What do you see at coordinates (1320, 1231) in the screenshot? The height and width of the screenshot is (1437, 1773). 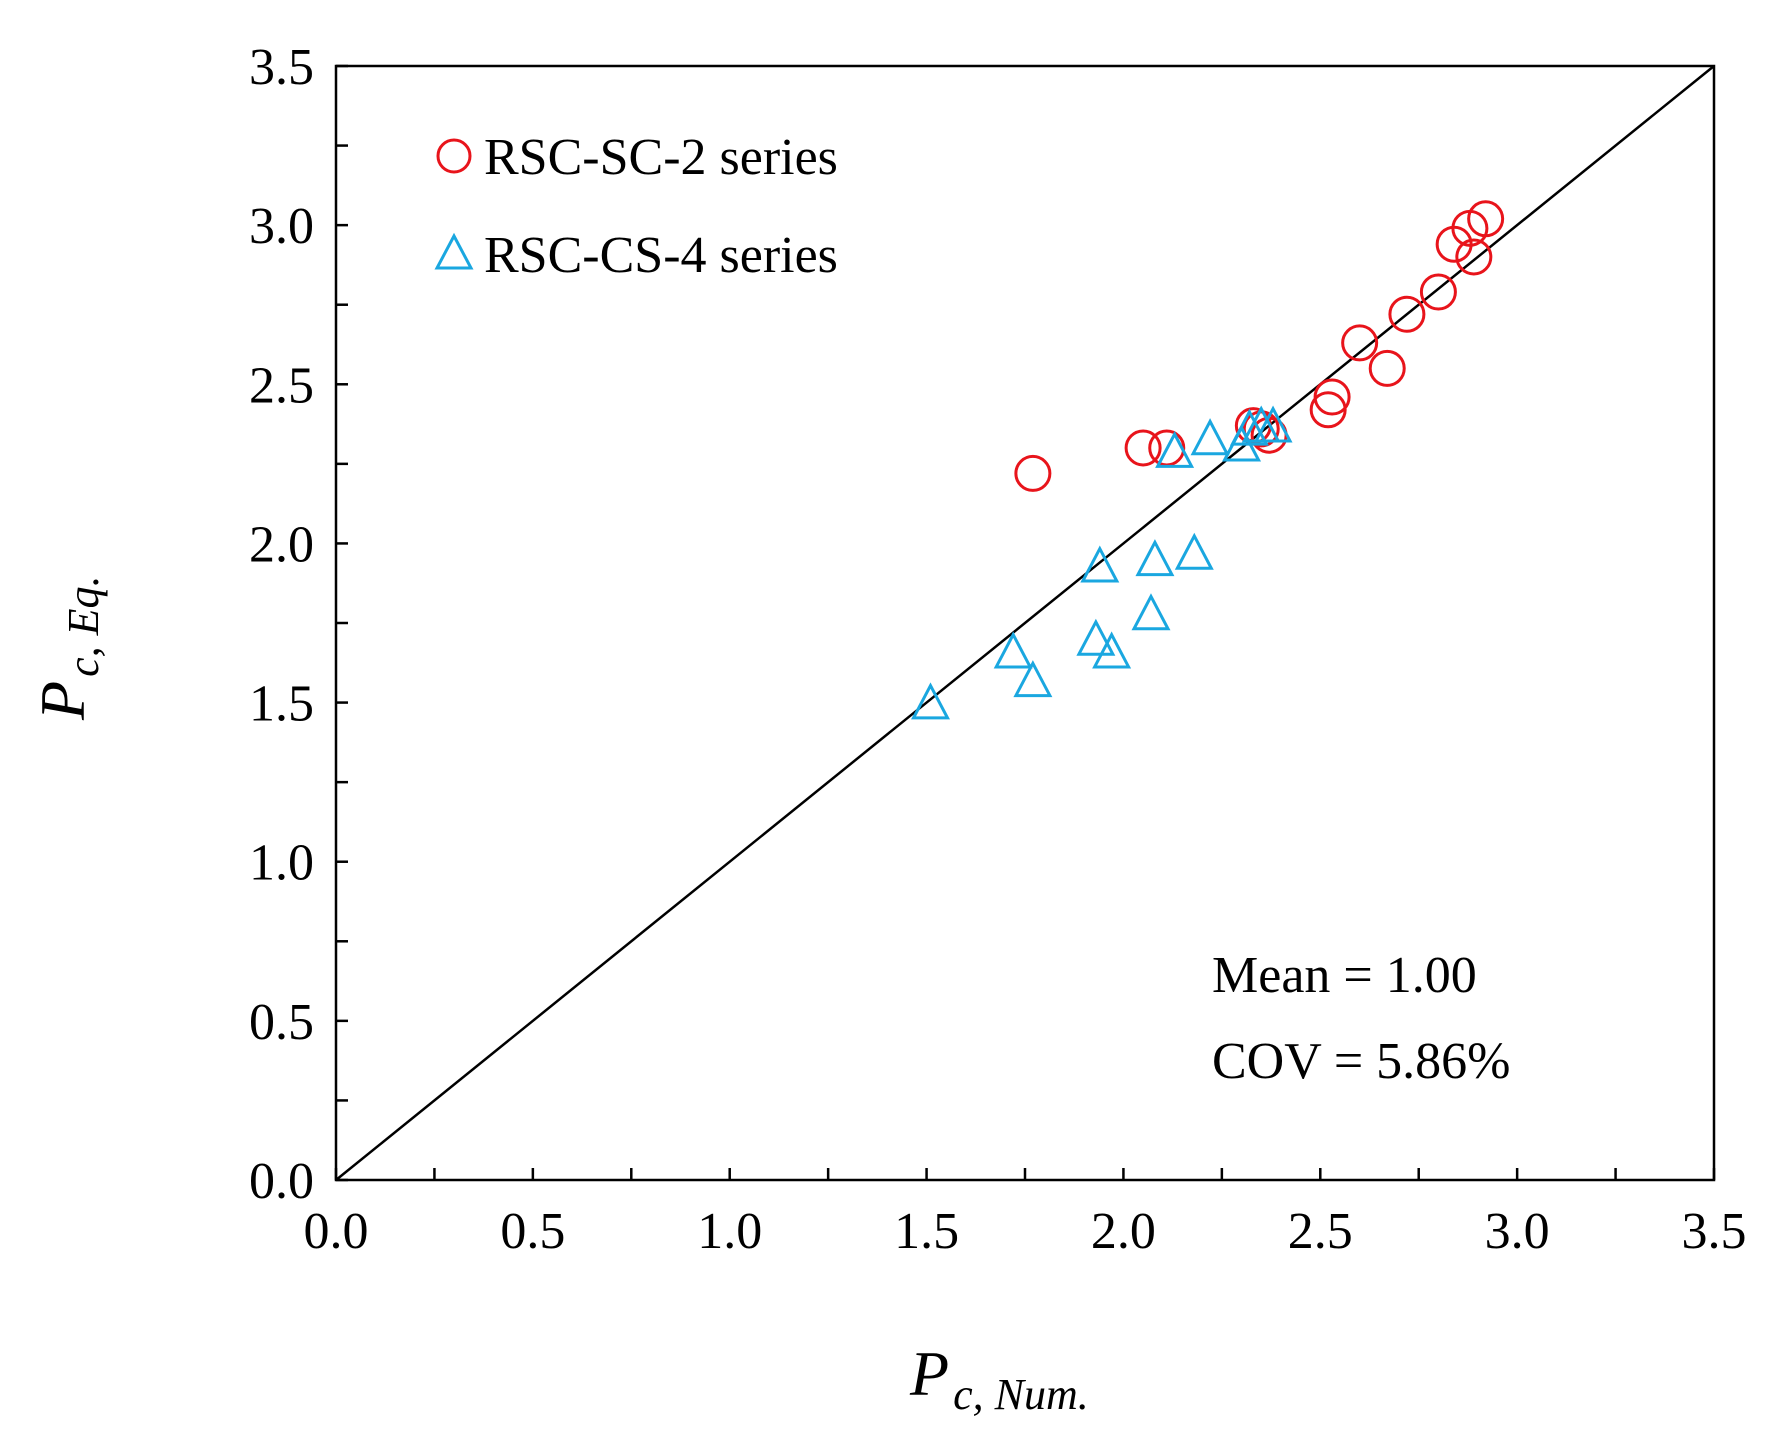 I see `x-tick-label: 2.5` at bounding box center [1320, 1231].